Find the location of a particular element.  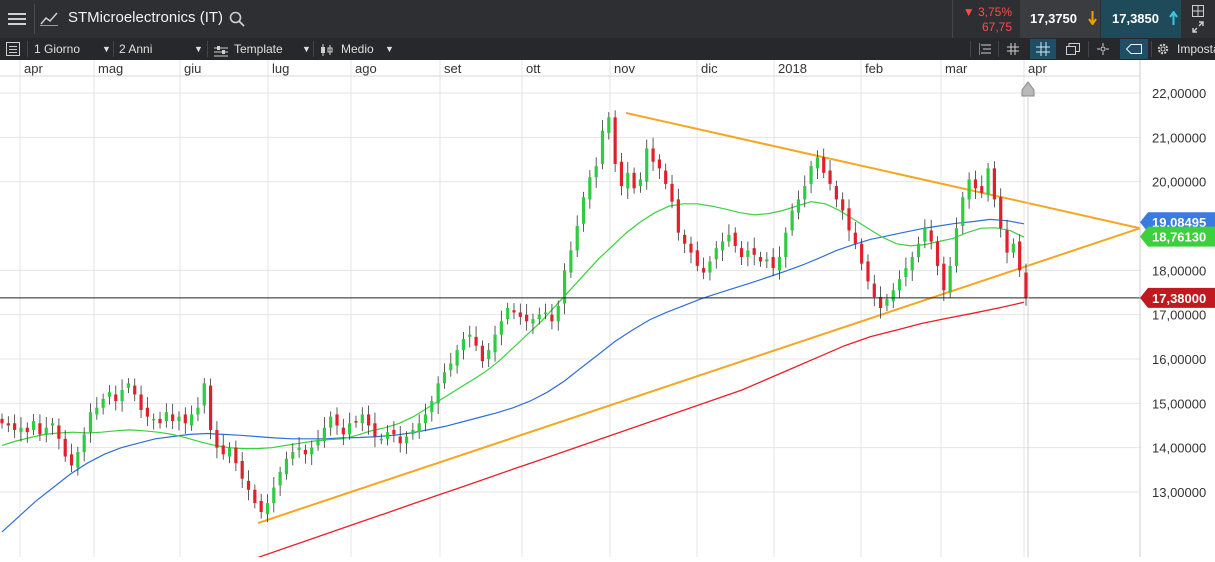

label-tag-icon is located at coordinates (1134, 49).